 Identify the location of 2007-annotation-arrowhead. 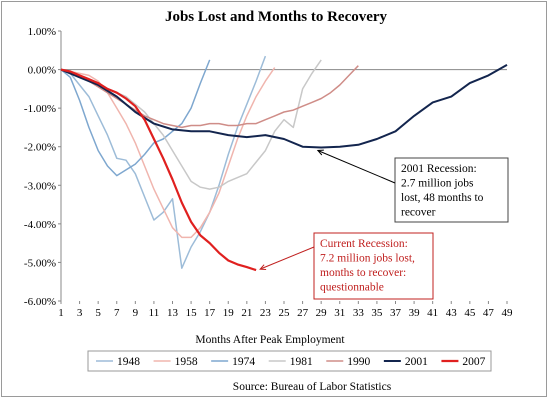
(263, 267).